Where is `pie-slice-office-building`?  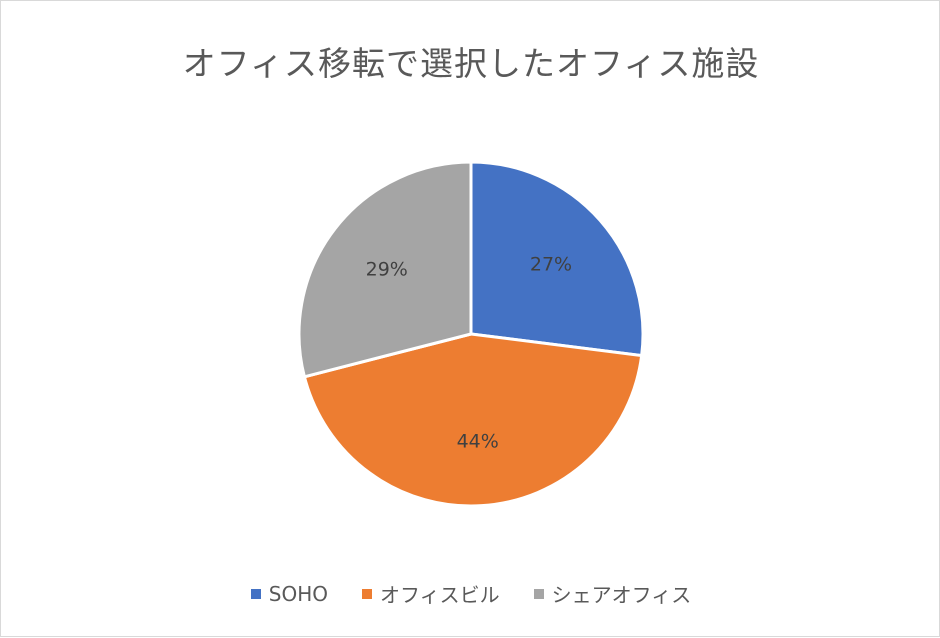 pie-slice-office-building is located at coordinates (473, 420).